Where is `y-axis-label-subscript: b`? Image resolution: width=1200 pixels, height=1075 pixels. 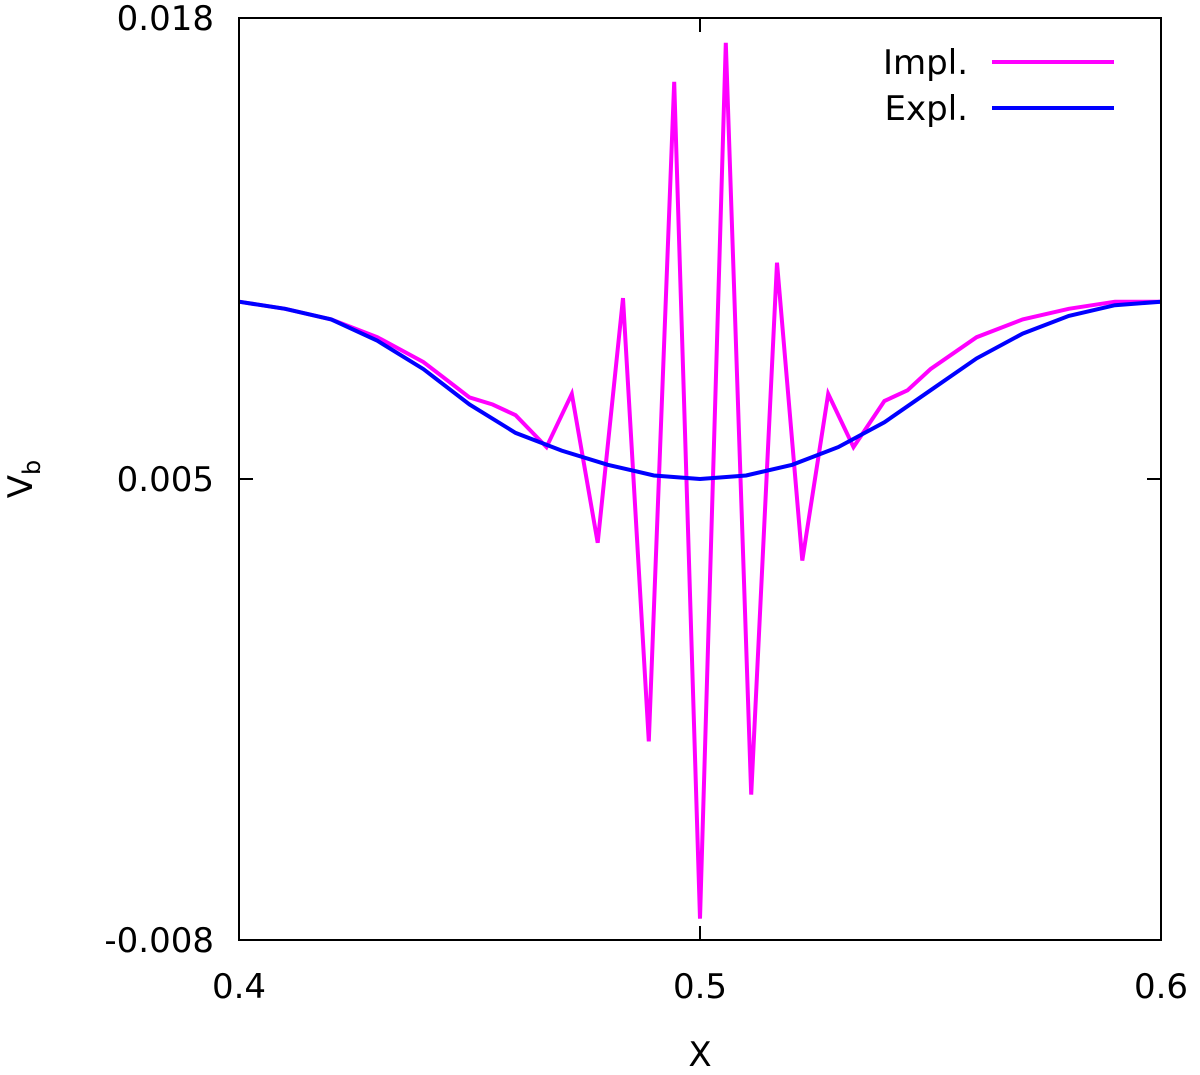
y-axis-label-subscript: b is located at coordinates (32, 467).